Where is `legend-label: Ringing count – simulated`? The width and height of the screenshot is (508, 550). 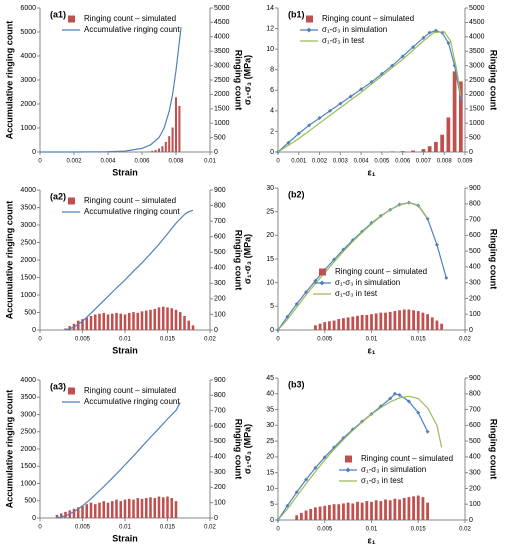
legend-label: Ringing count – simulated is located at coordinates (407, 458).